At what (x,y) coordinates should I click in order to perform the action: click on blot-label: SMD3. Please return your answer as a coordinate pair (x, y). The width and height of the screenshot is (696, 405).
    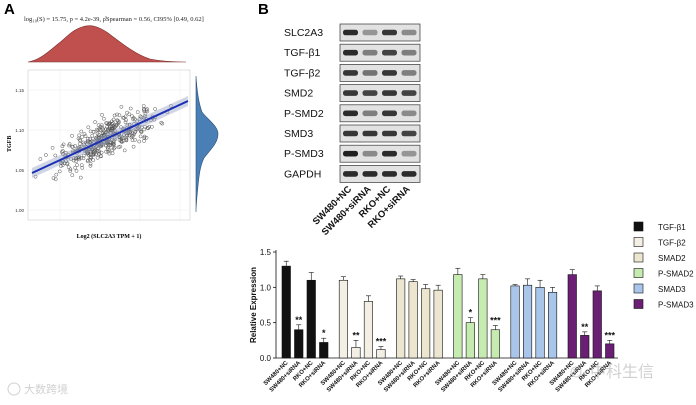
    Looking at the image, I should click on (298, 134).